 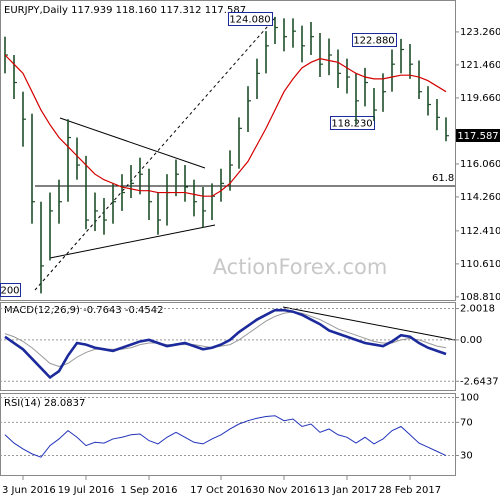 What do you see at coordinates (225, 339) in the screenshot?
I see `macd-signal` at bounding box center [225, 339].